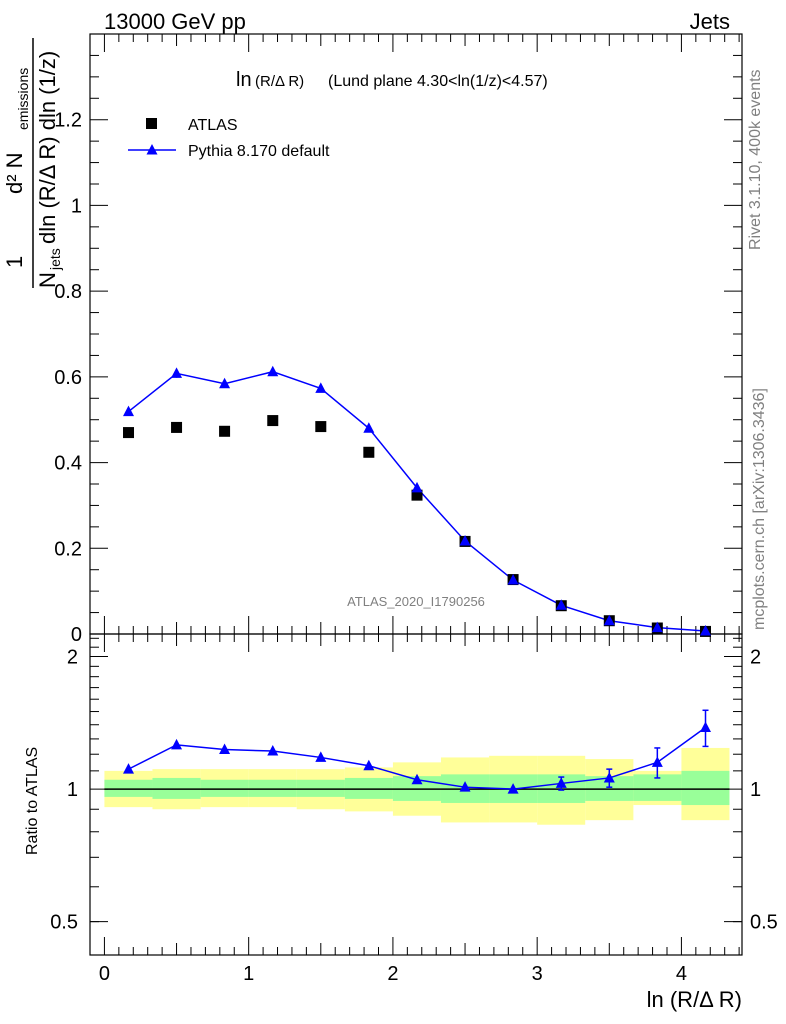 The image size is (786, 1024). What do you see at coordinates (213, 125) in the screenshot?
I see `legend-atlas-label: ATLAS` at bounding box center [213, 125].